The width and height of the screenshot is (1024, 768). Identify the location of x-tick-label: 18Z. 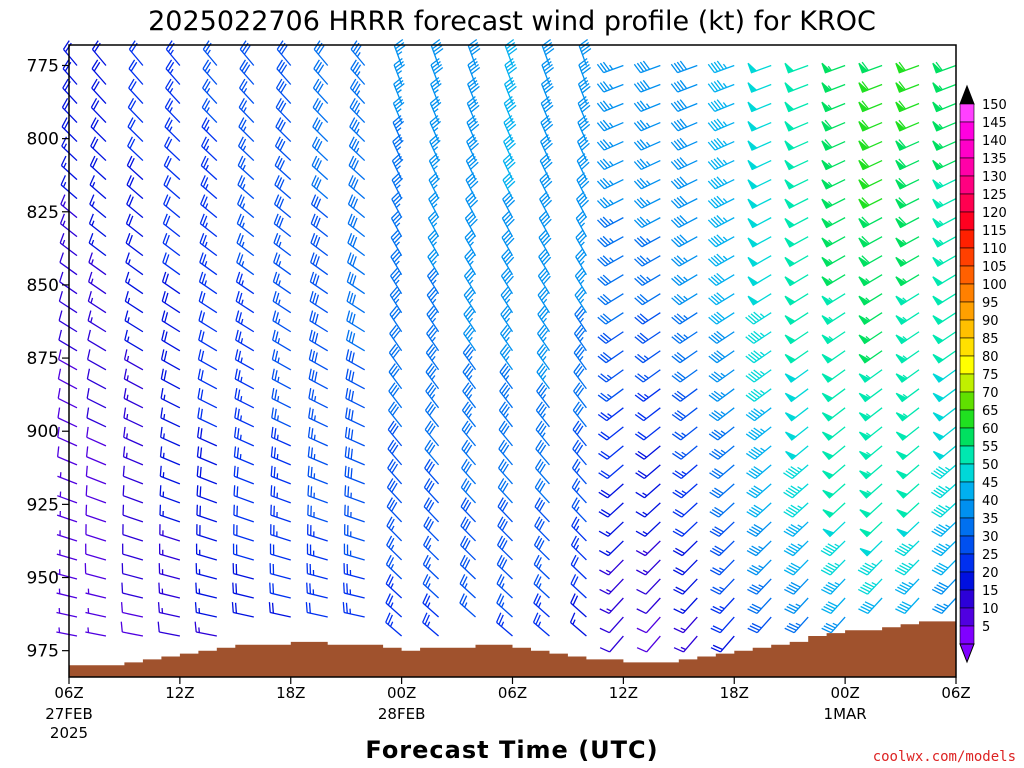
(734, 693).